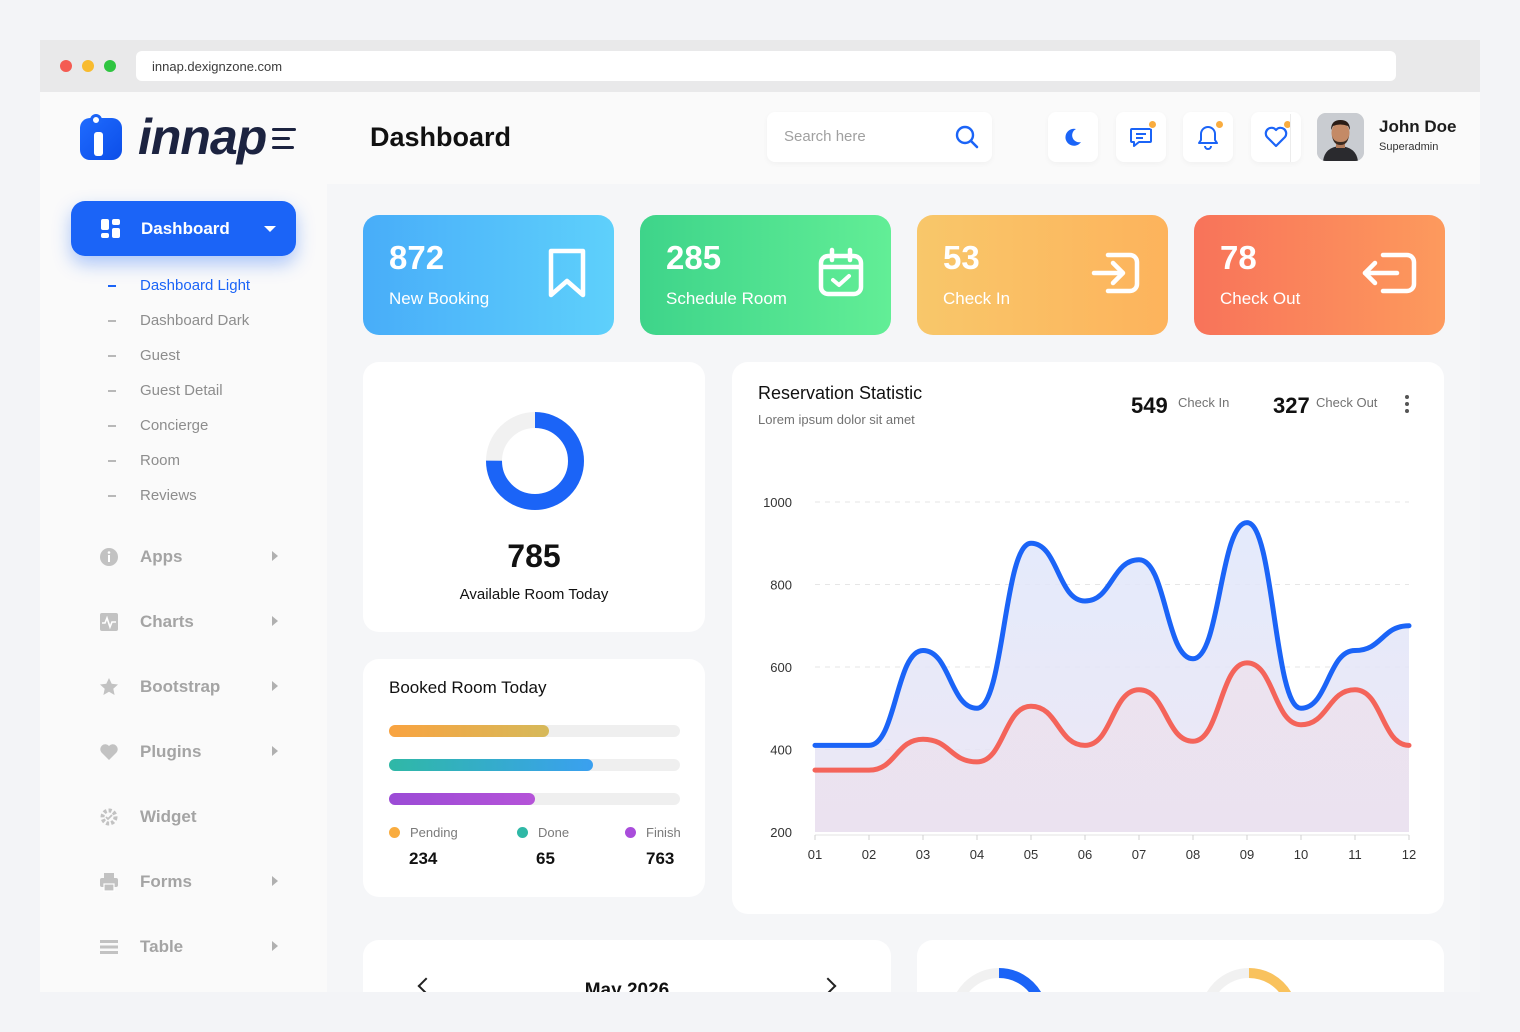 The width and height of the screenshot is (1520, 1032). I want to click on submenu-label: Reviews, so click(168, 495).